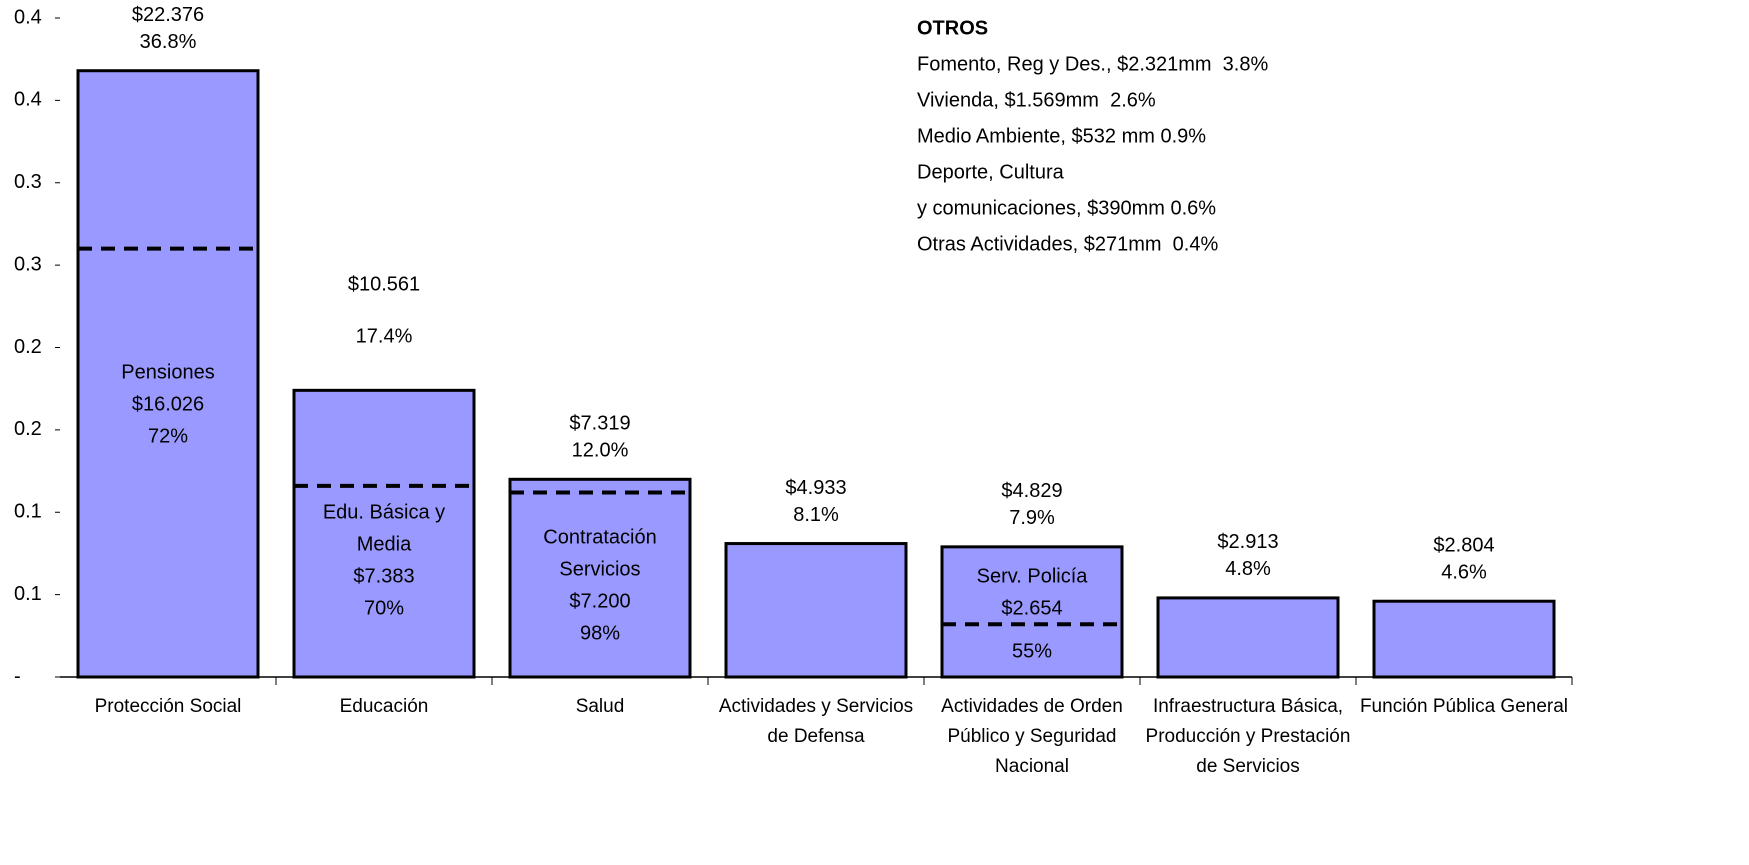 Image resolution: width=1749 pixels, height=865 pixels. Describe the element at coordinates (599, 424) in the screenshot. I see `amount-label: $7.319` at that location.